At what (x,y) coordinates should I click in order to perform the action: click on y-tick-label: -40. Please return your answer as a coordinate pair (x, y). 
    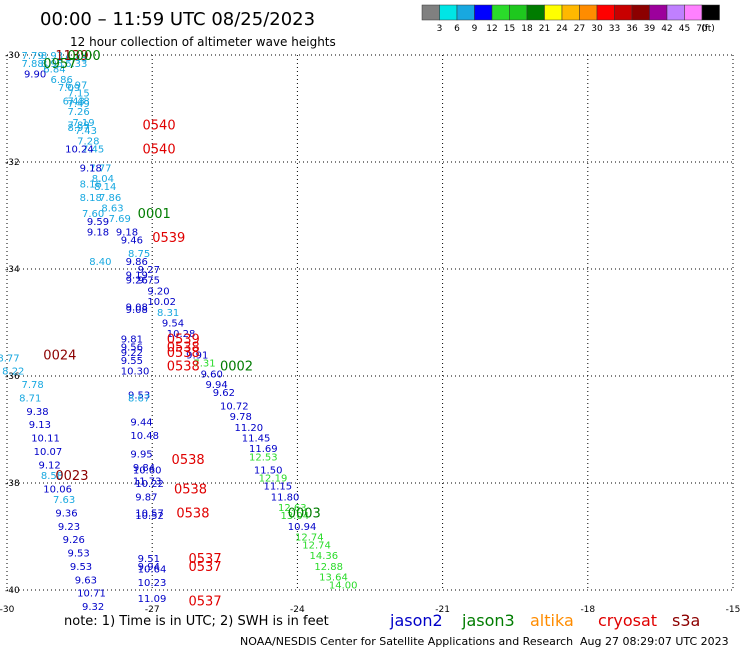
    Looking at the image, I should click on (12, 591).